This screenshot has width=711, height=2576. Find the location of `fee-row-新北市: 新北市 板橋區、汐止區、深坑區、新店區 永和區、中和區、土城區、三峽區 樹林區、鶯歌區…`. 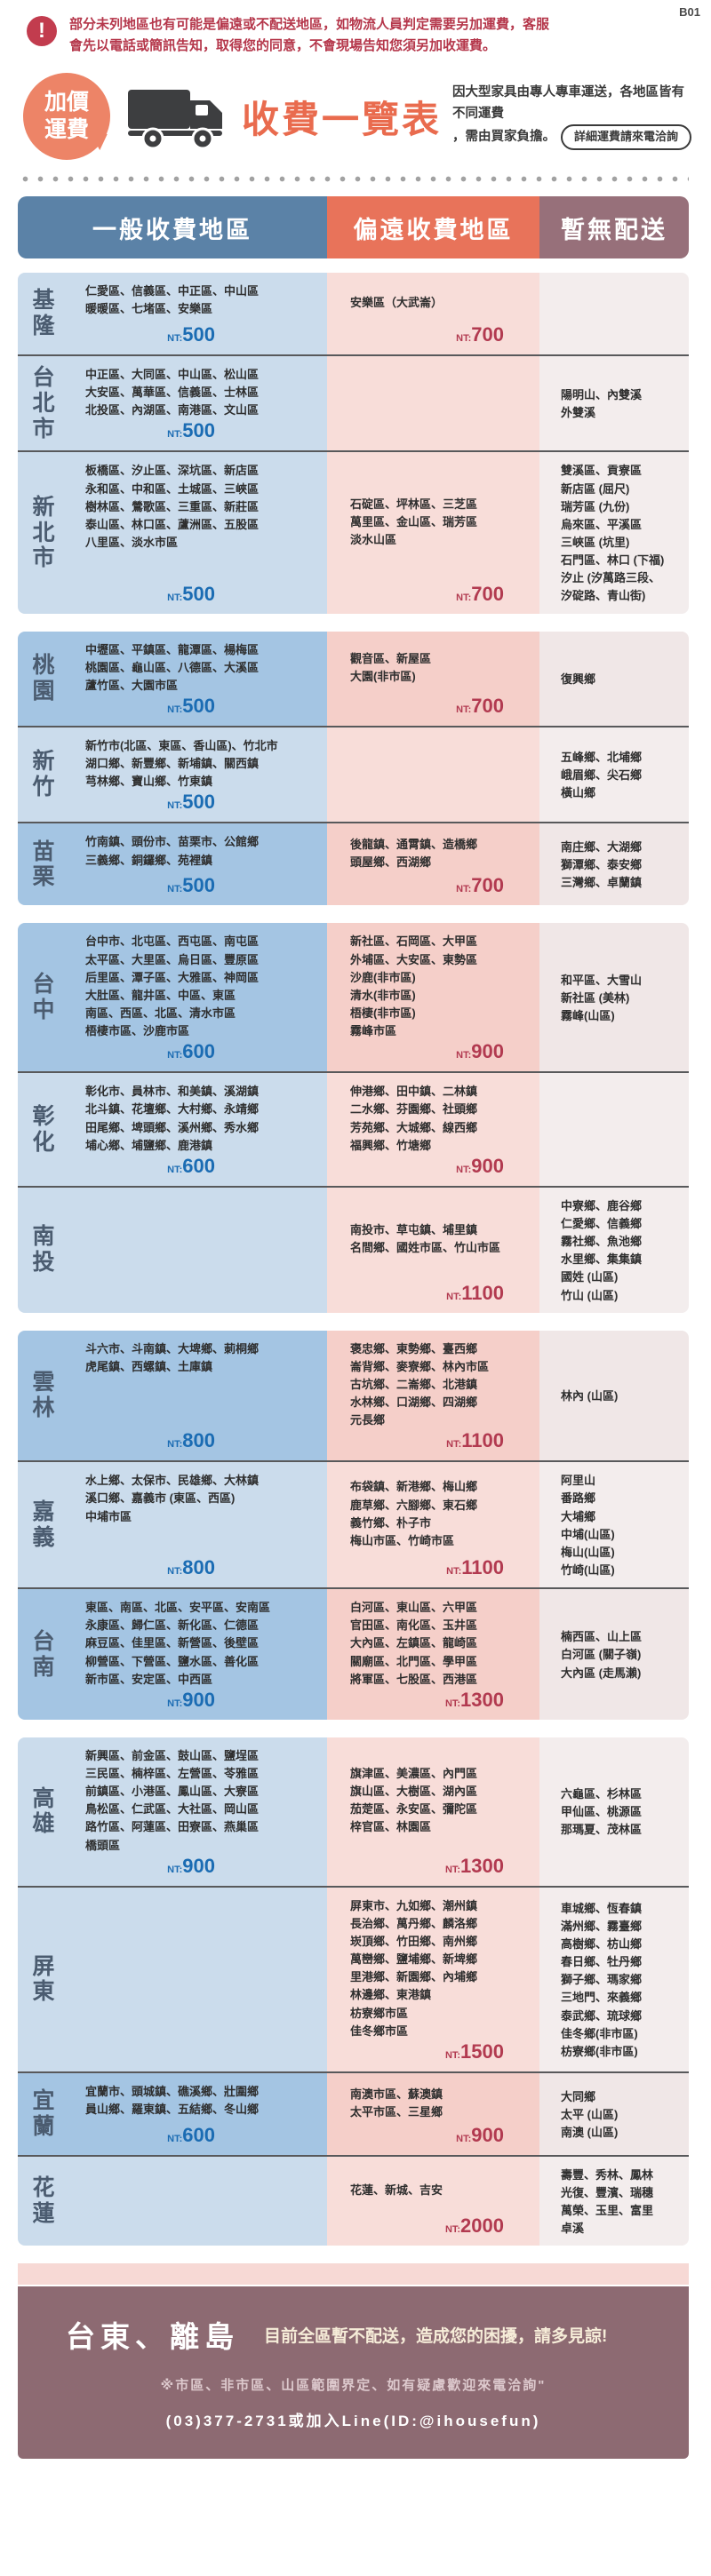

fee-row-新北市: 新北市 板橋區、汐止區、深坑區、新店區 永和區、中和區、土城區、三峽區 樹林區、鶯歌區… is located at coordinates (353, 533).